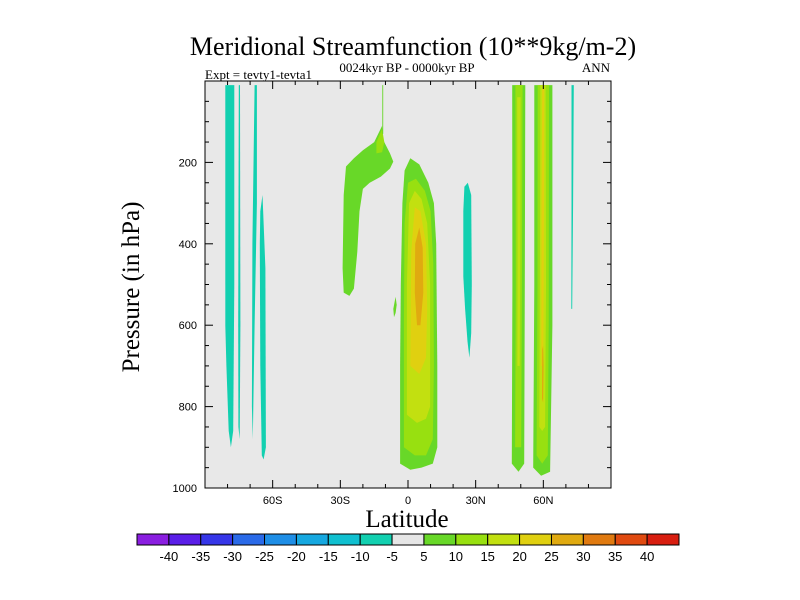  Describe the element at coordinates (467, 270) in the screenshot. I see `contour-nh-tropical-band` at that location.